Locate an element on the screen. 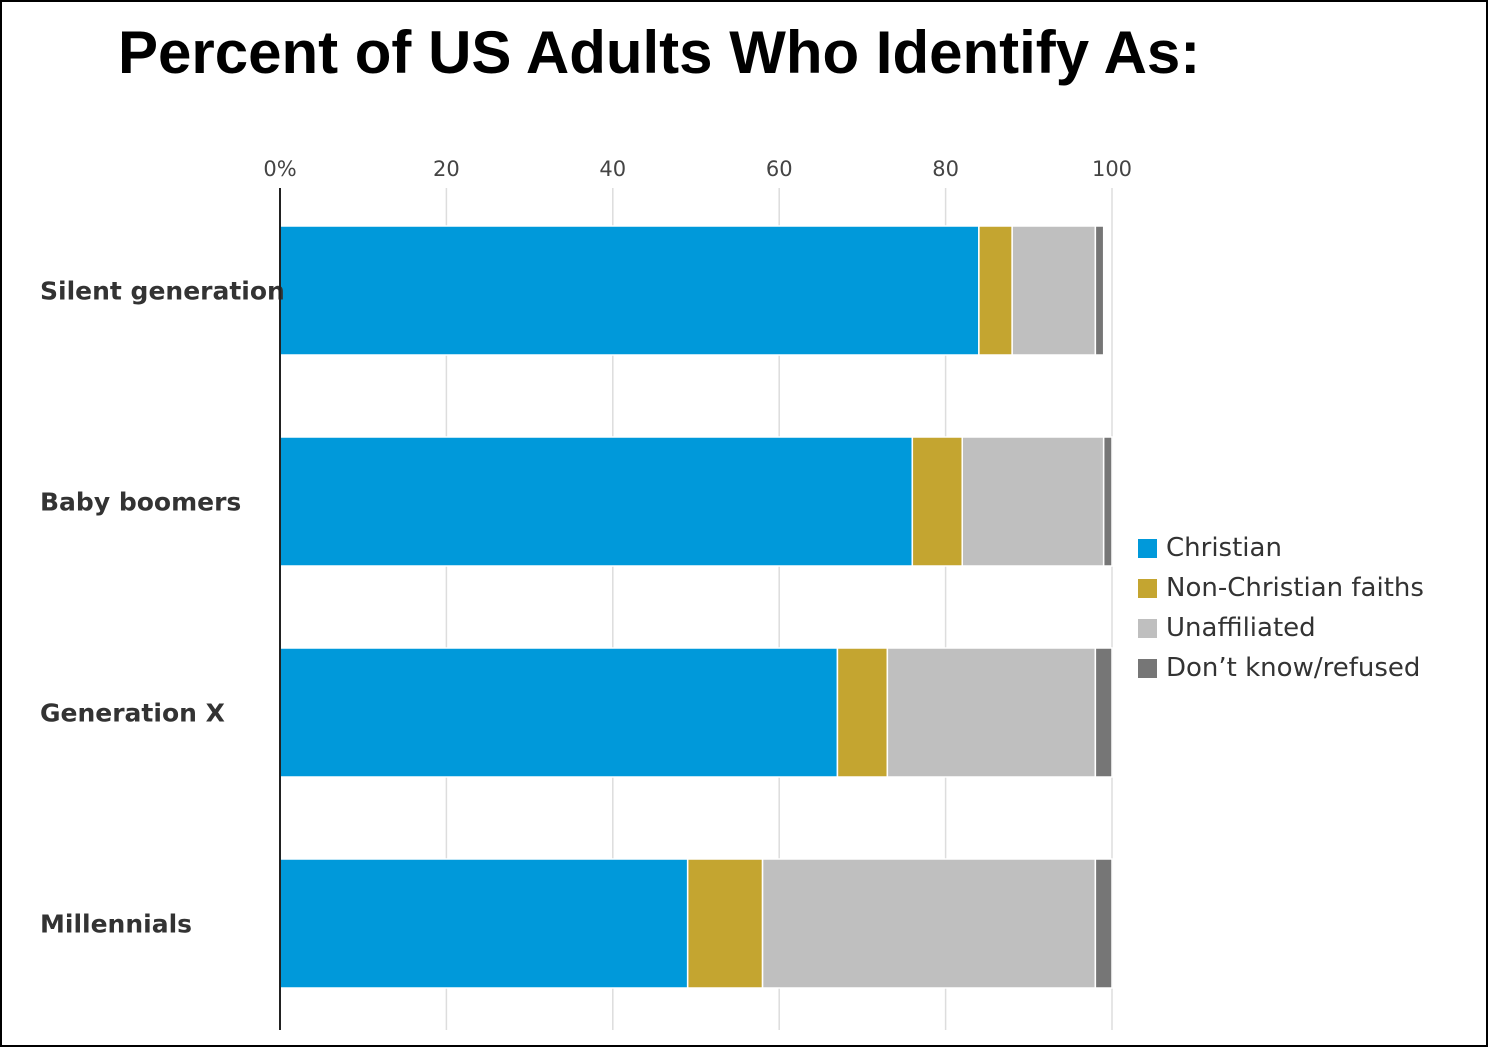 The width and height of the screenshot is (1488, 1047). legend-label: Christian is located at coordinates (1224, 548).